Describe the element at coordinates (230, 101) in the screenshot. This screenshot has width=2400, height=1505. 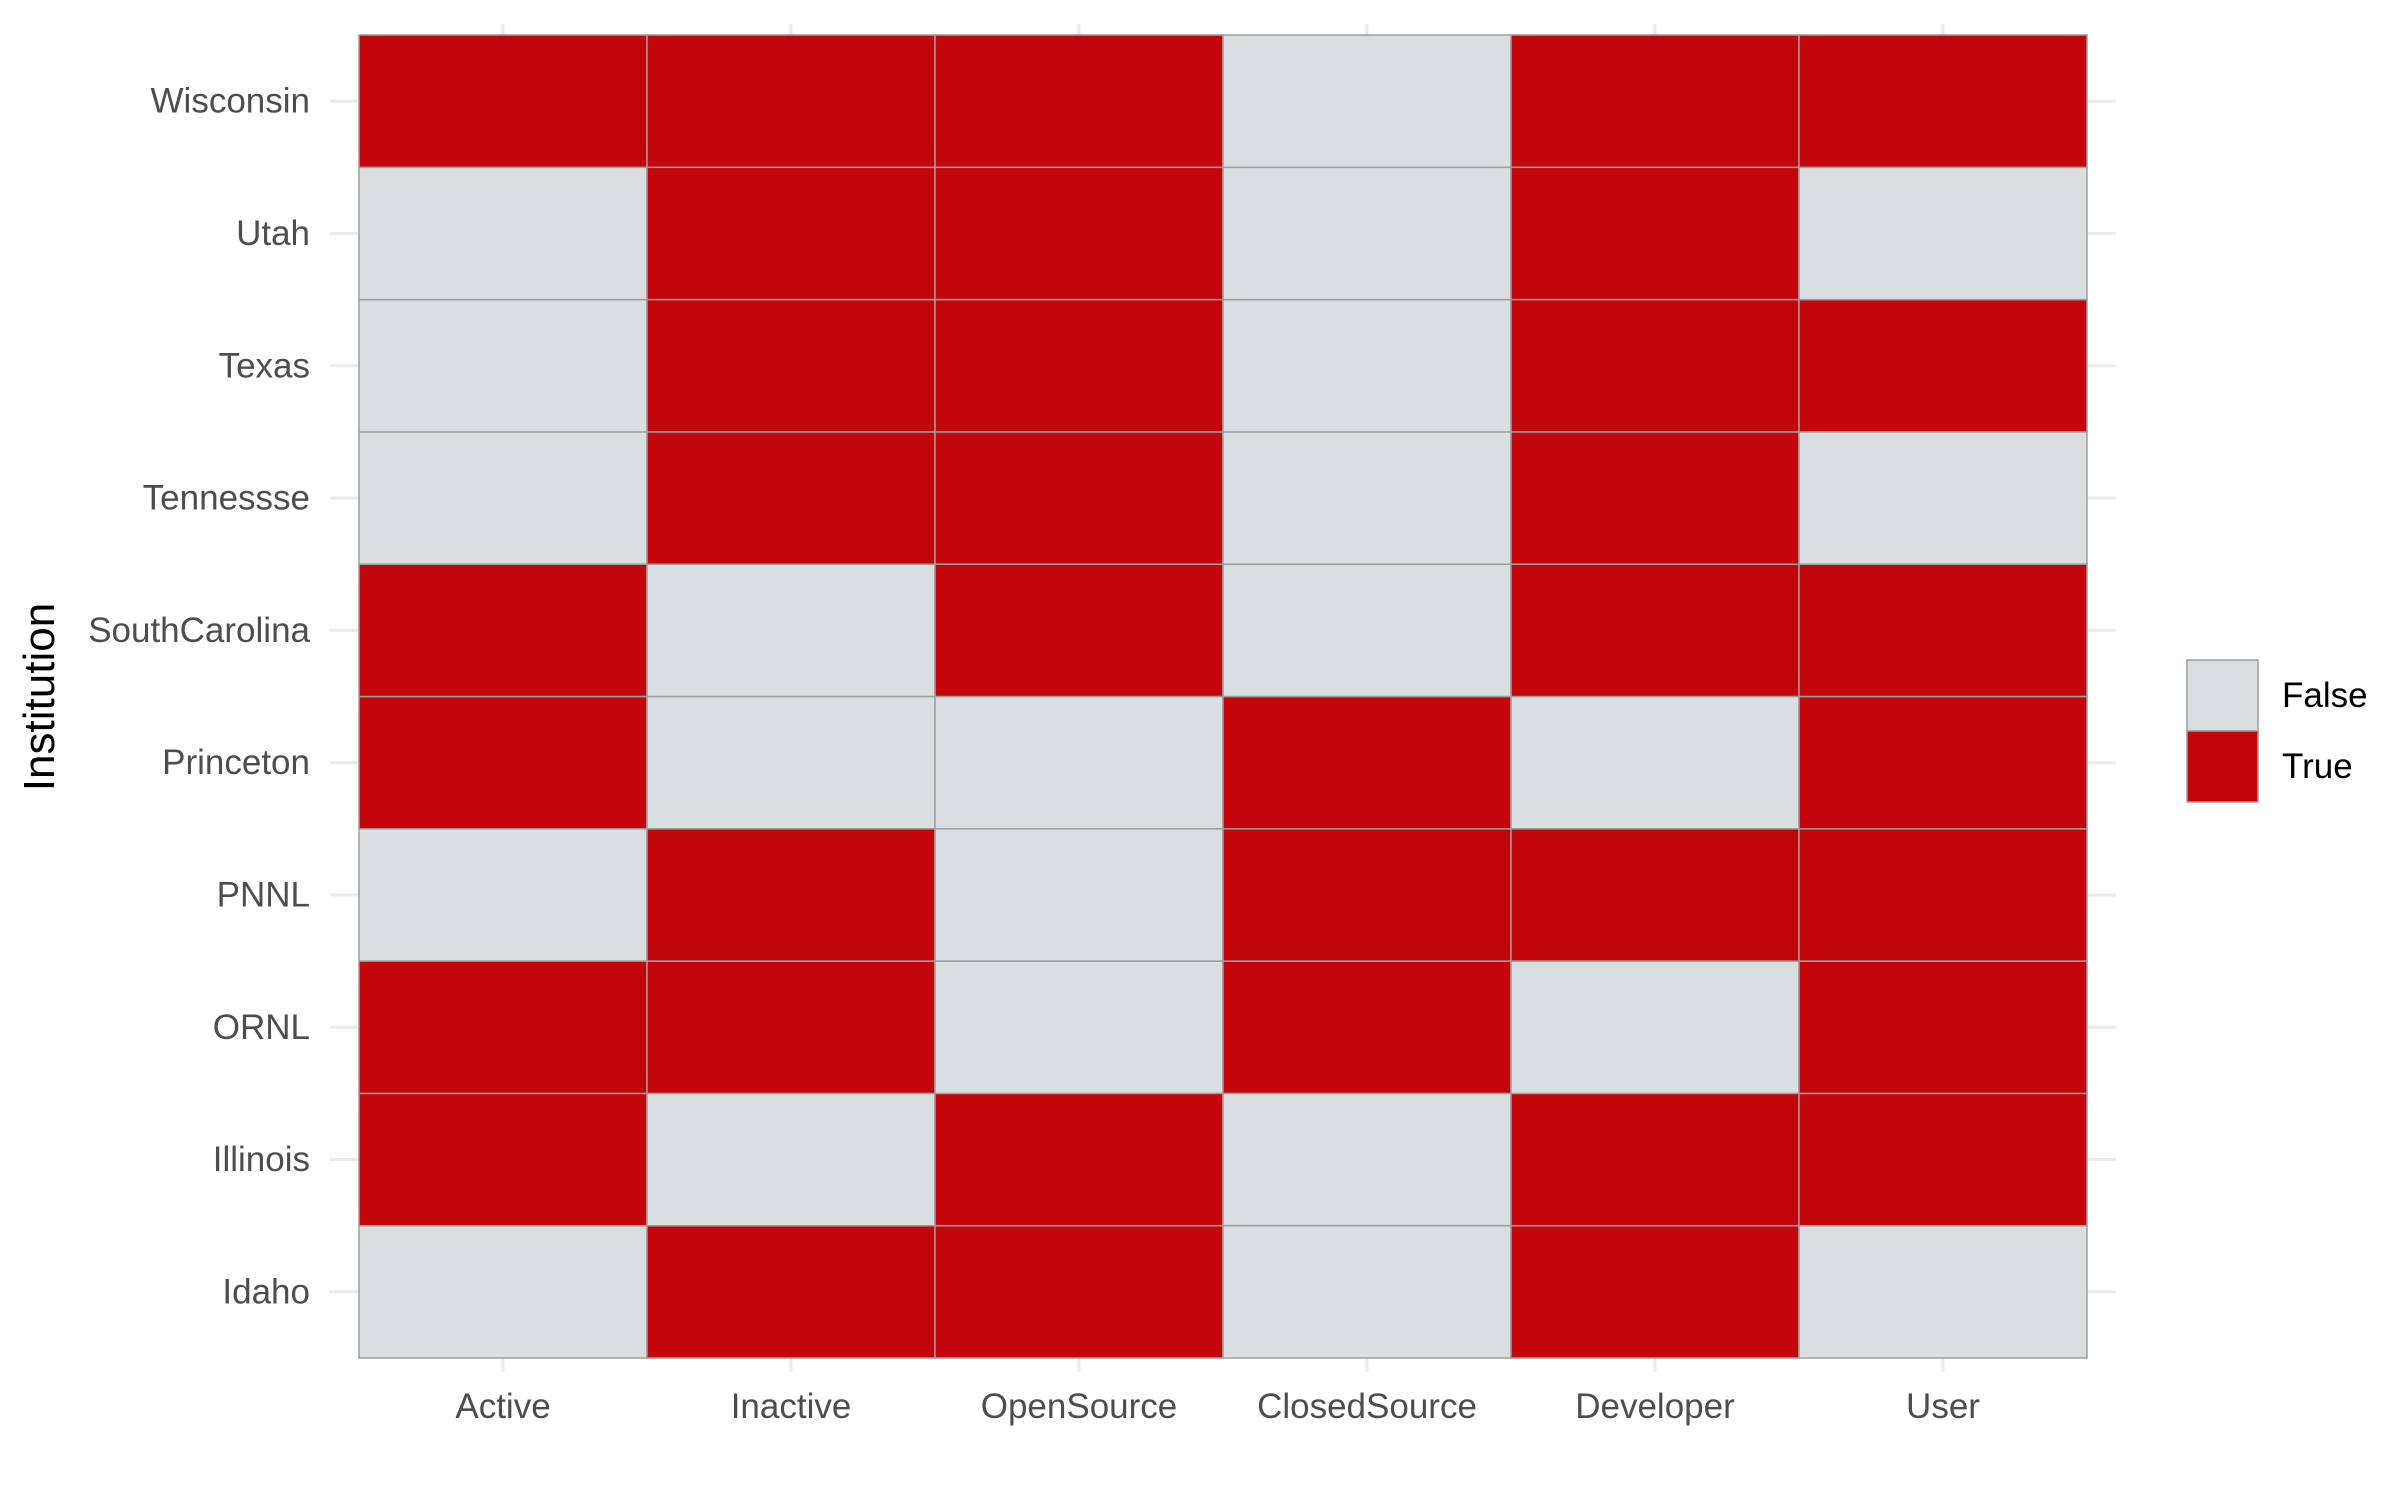
I see `y-tick-label-wisconsin: Wisconsin` at that location.